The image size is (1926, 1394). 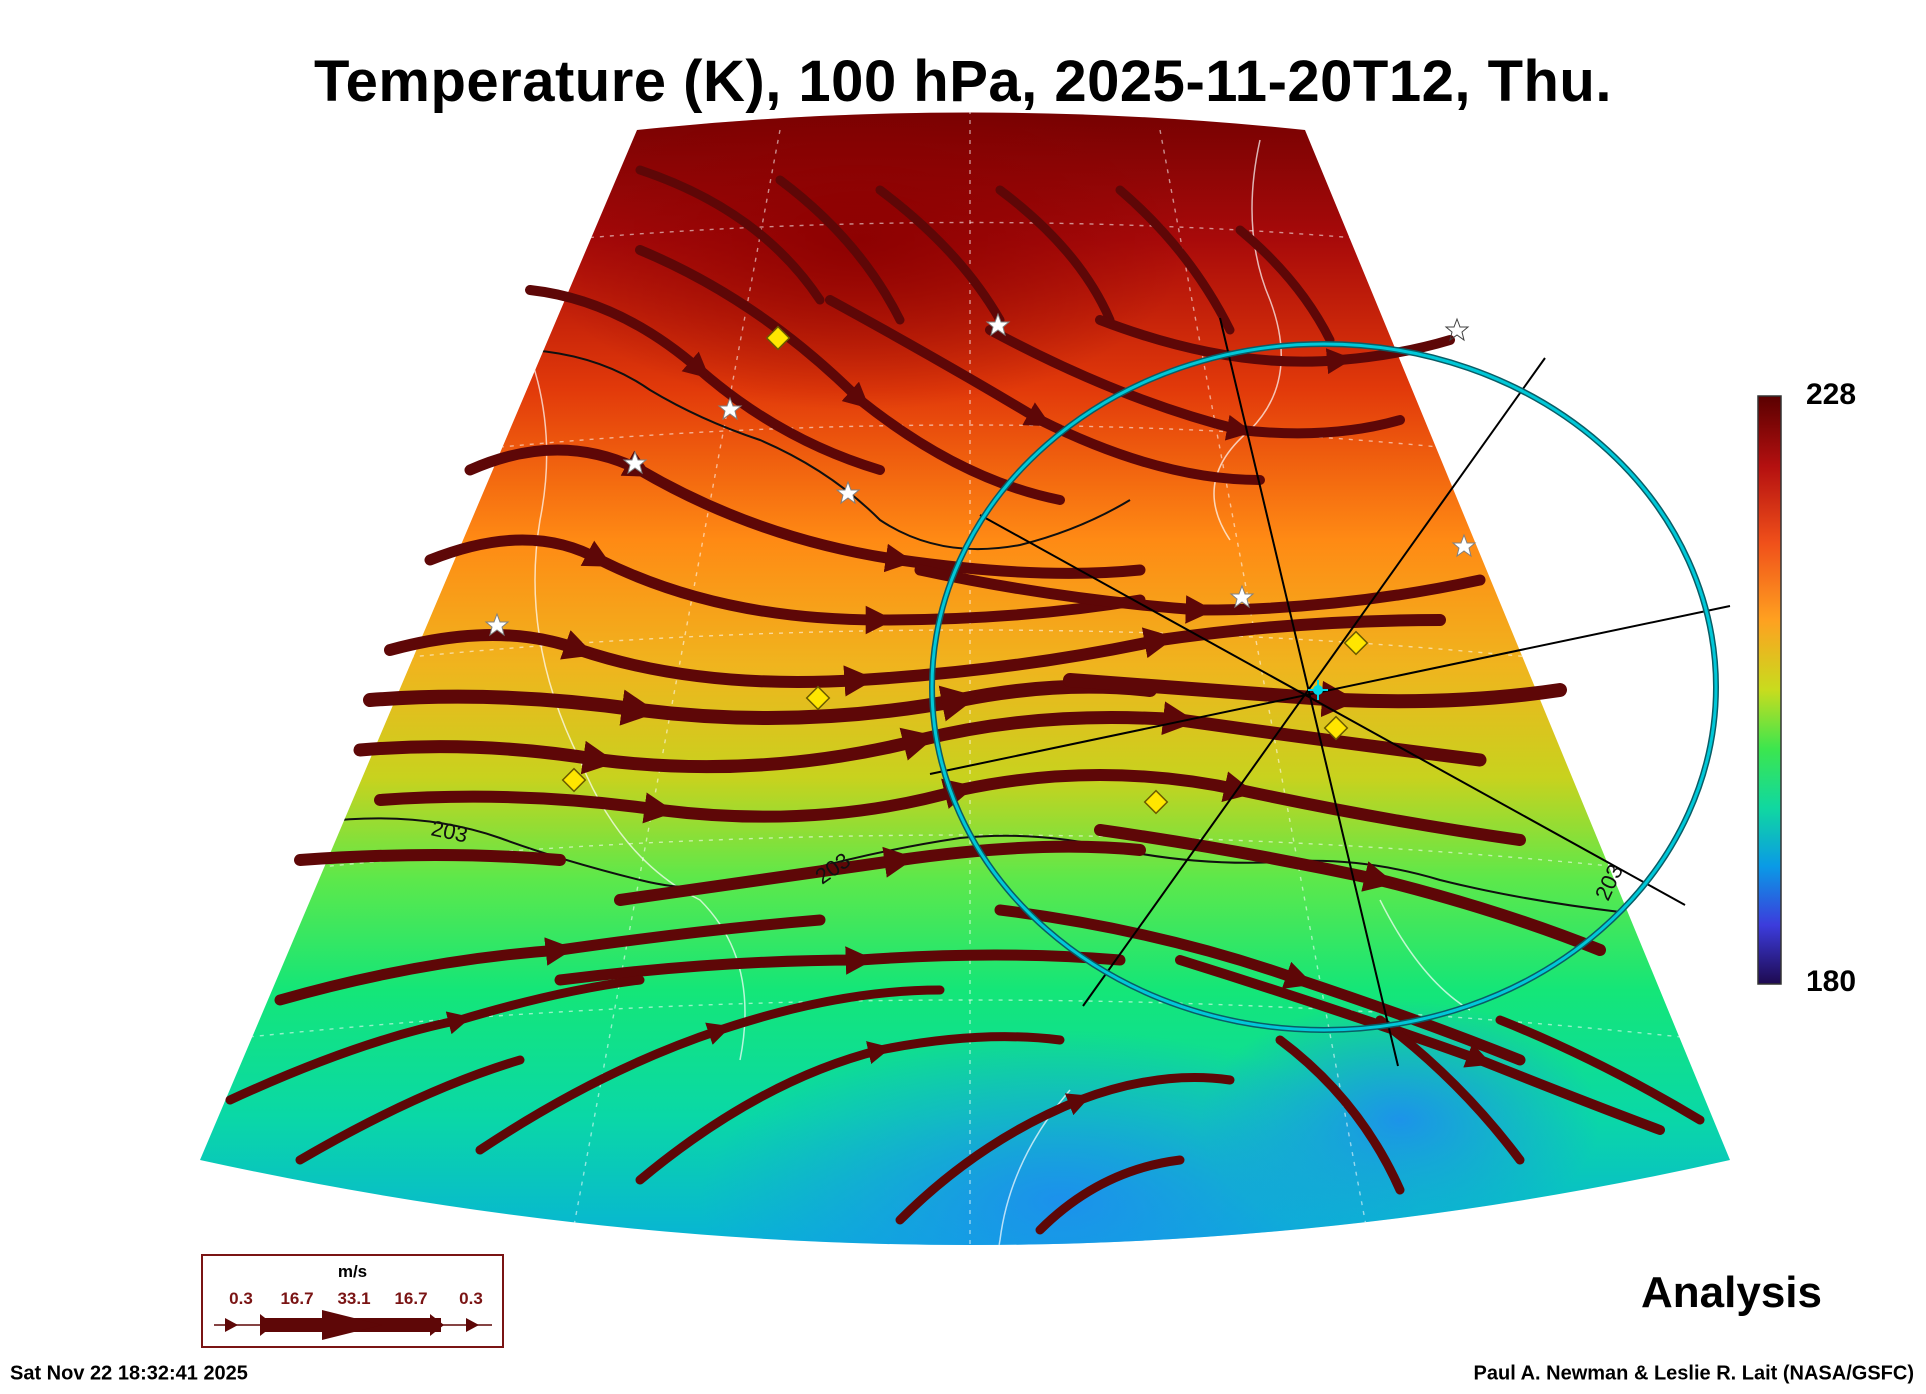 What do you see at coordinates (1831, 394) in the screenshot?
I see `colorbar-max-label: 228` at bounding box center [1831, 394].